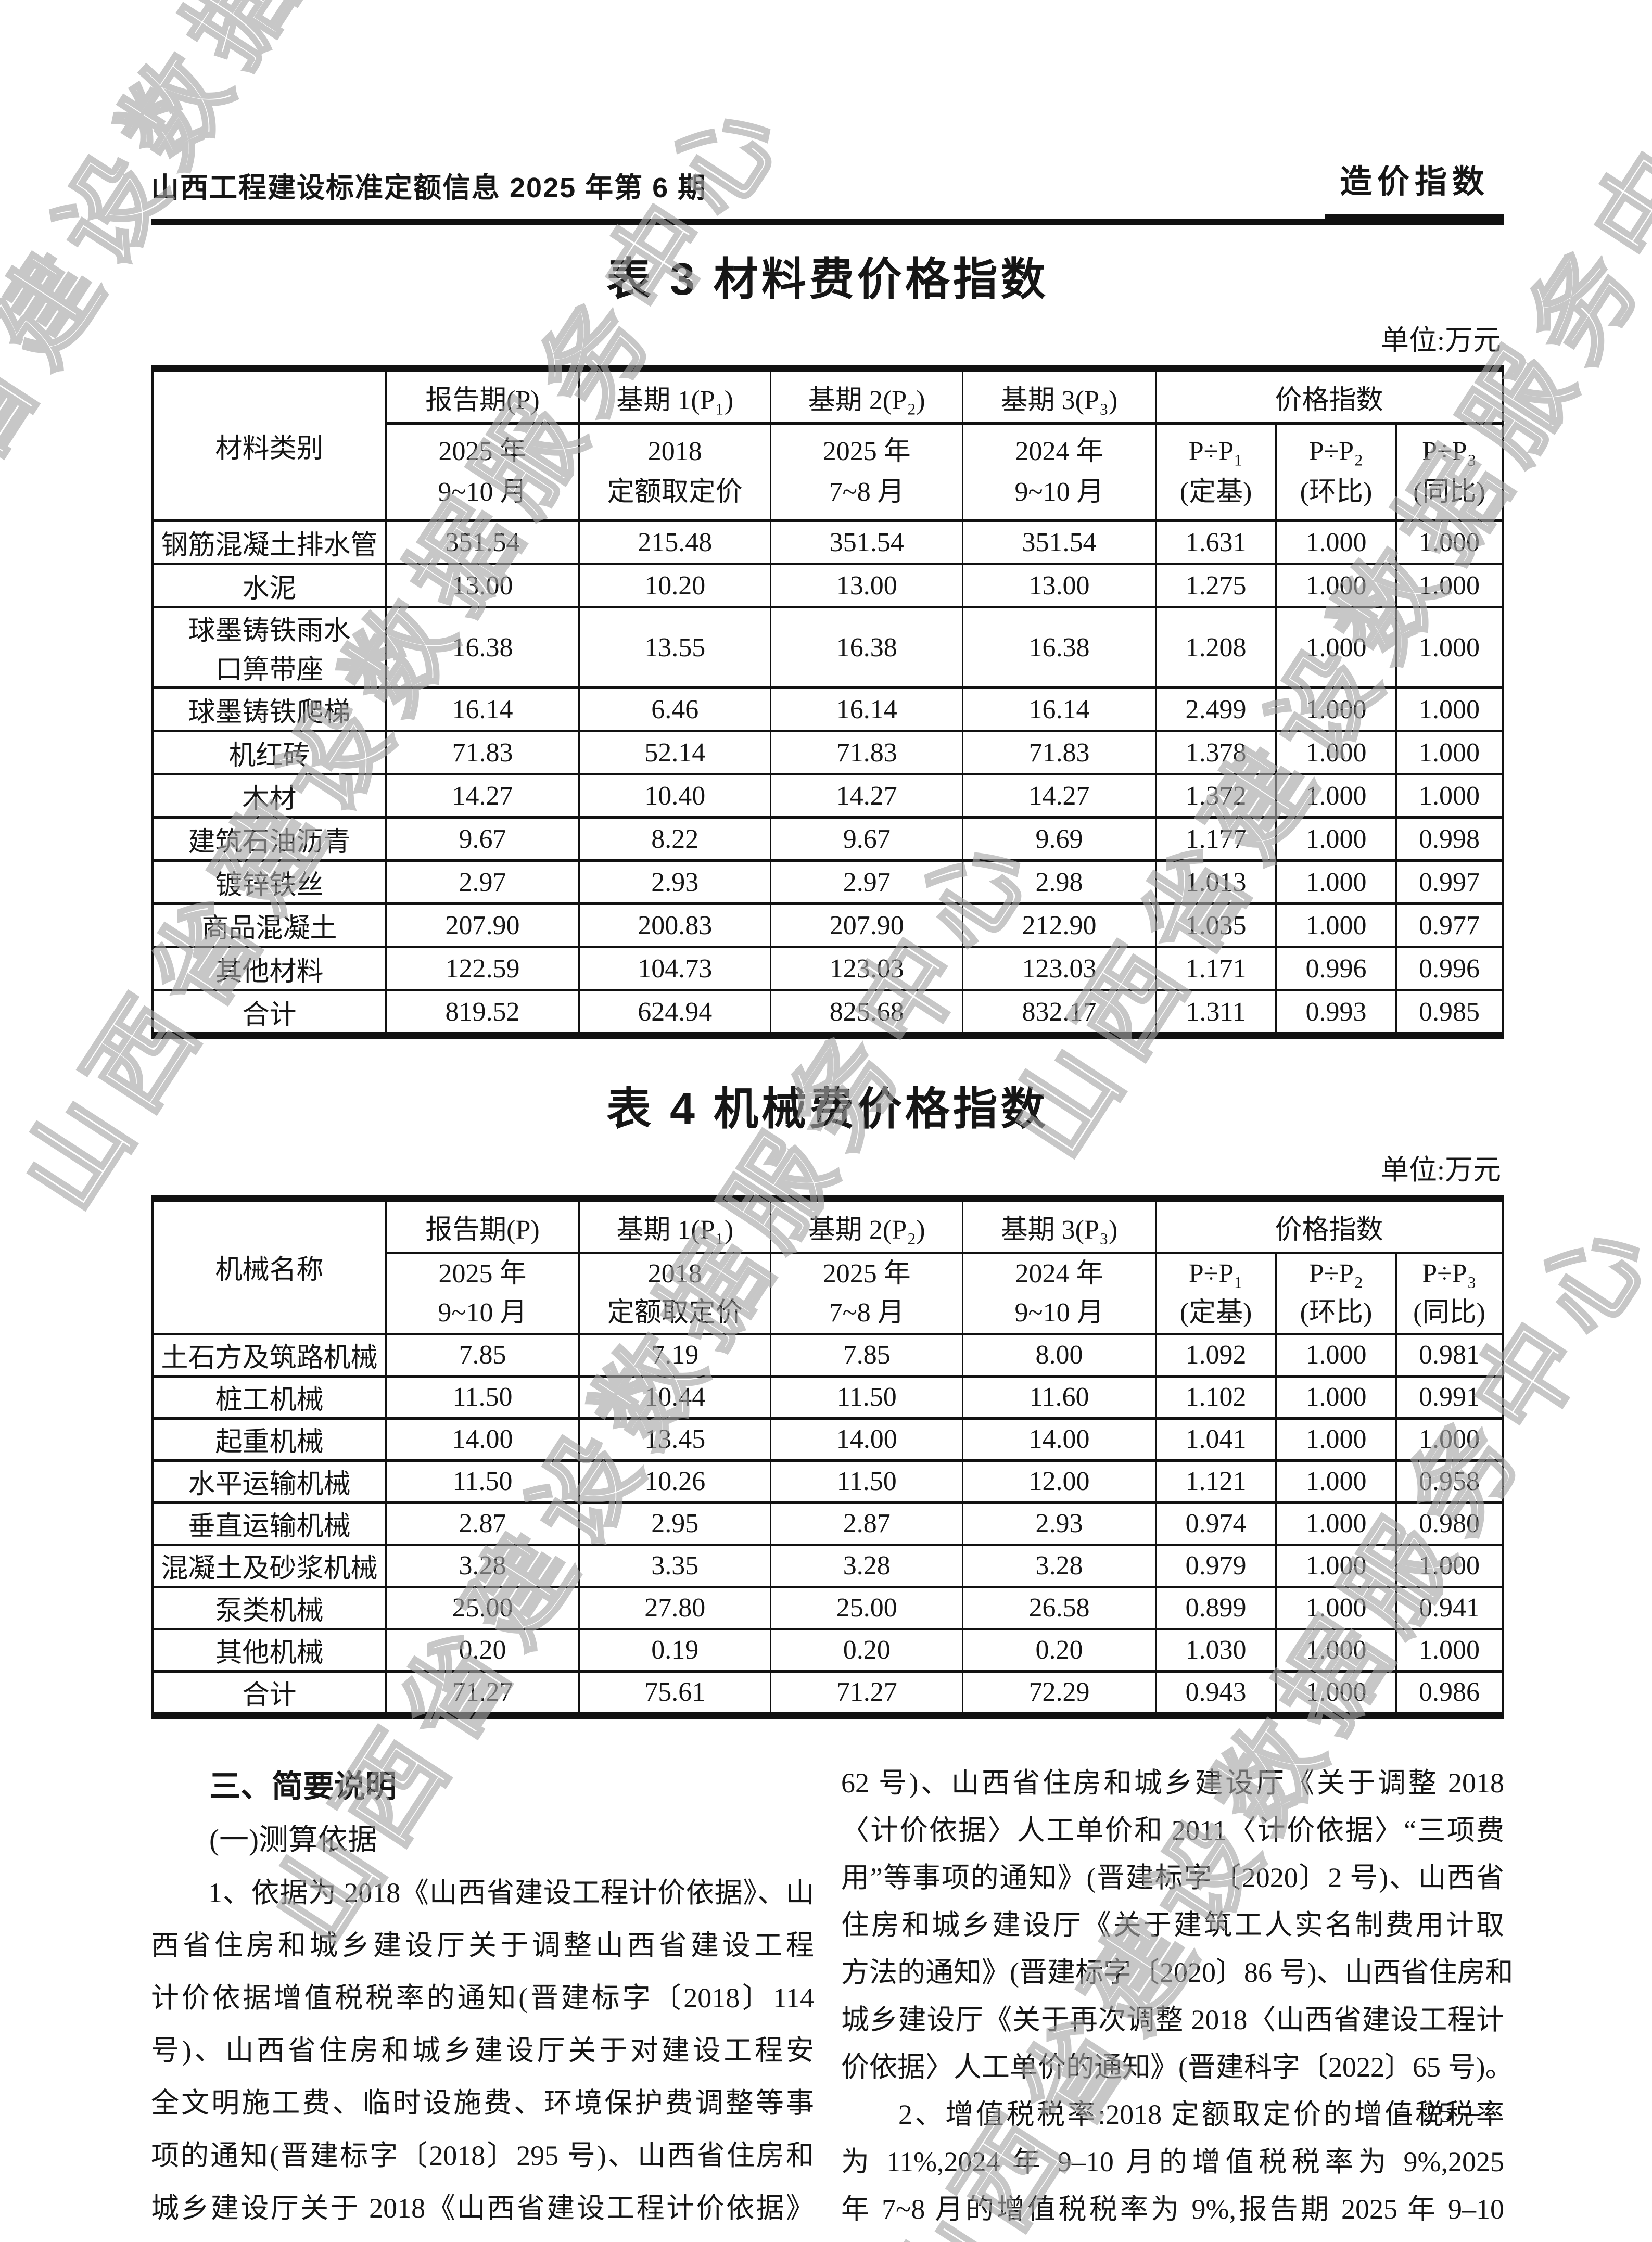 The height and width of the screenshot is (2242, 1652). Describe the element at coordinates (675, 1607) in the screenshot. I see `cell-base1: 27.80` at that location.